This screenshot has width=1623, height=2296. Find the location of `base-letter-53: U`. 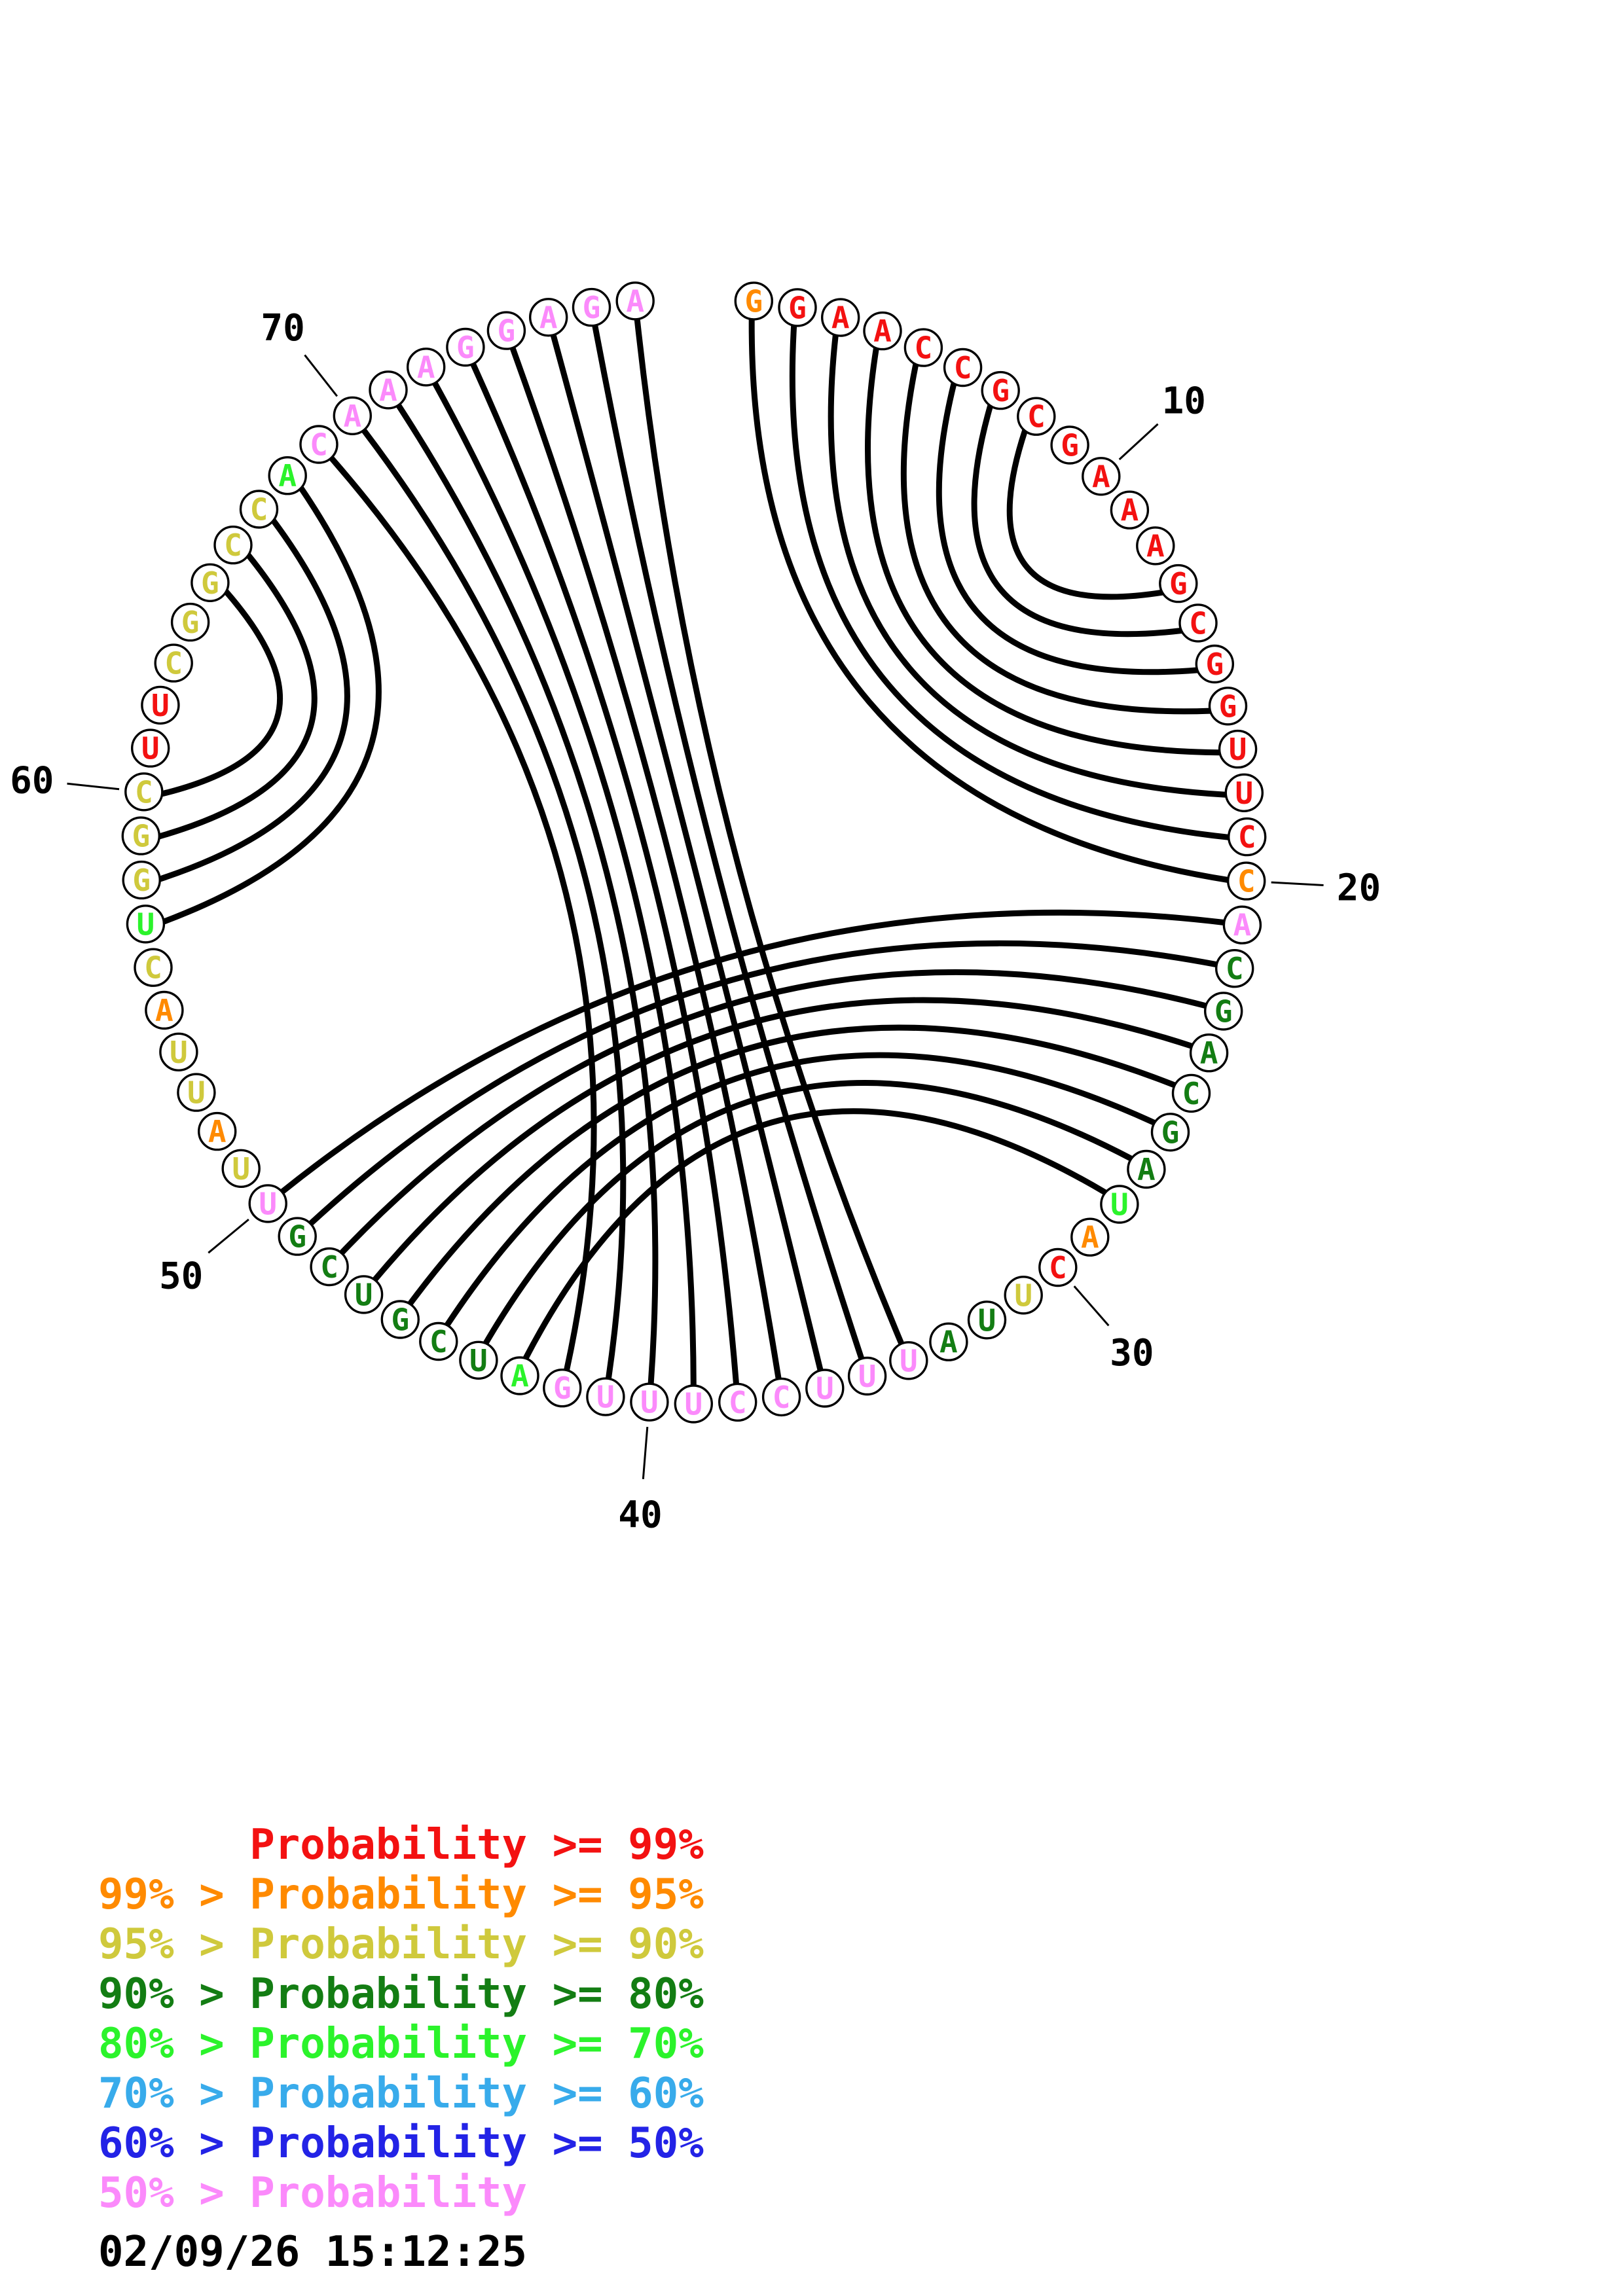

base-letter-53: U is located at coordinates (196, 1093).